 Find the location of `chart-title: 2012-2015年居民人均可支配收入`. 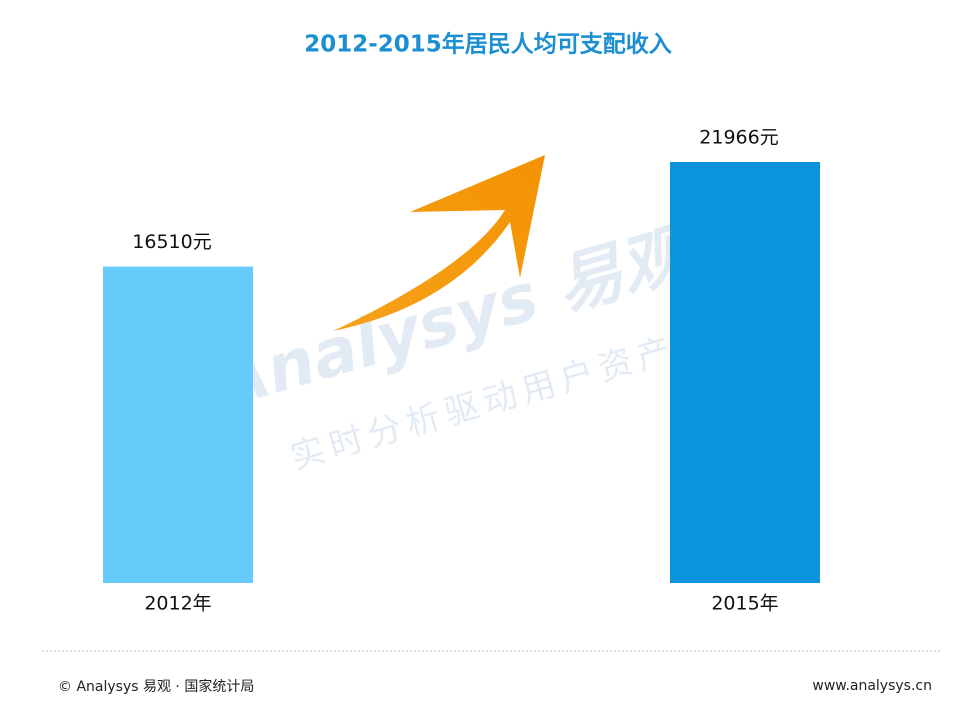

chart-title: 2012-2015年居民人均可支配收入 is located at coordinates (488, 44).